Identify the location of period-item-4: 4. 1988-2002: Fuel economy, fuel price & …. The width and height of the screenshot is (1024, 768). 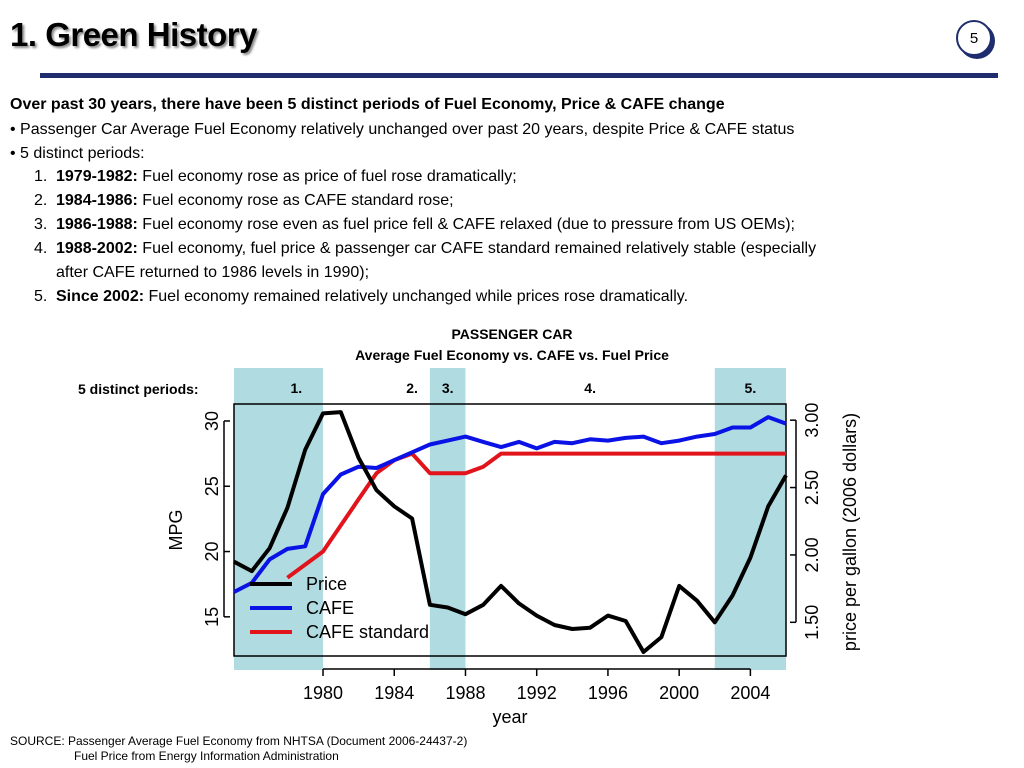
(524, 261).